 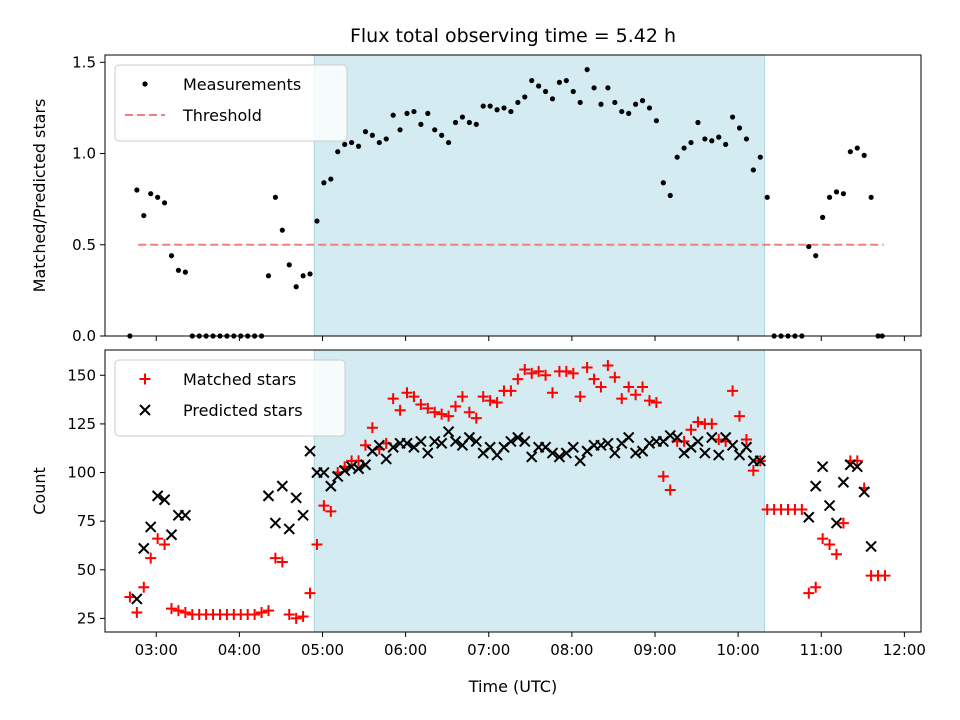 What do you see at coordinates (654, 650) in the screenshot?
I see `x-tick-label: 09:00` at bounding box center [654, 650].